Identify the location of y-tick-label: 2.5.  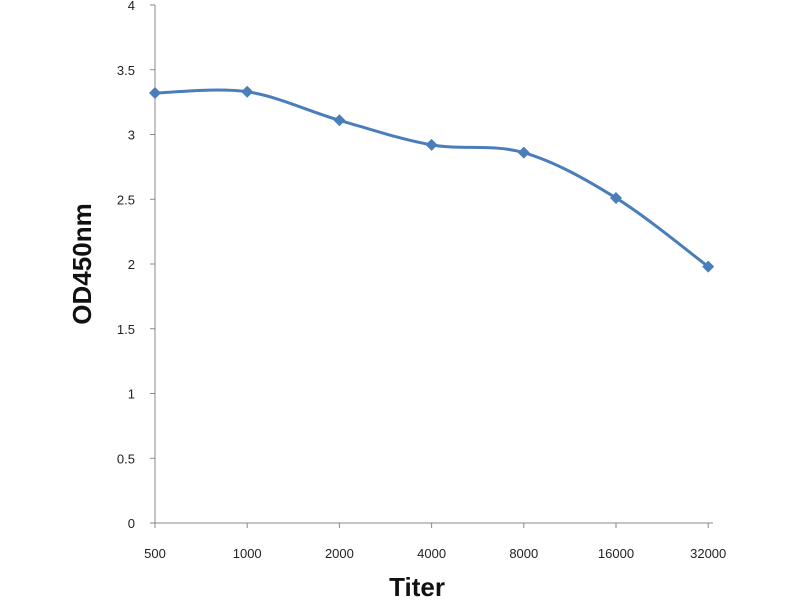
(126, 199).